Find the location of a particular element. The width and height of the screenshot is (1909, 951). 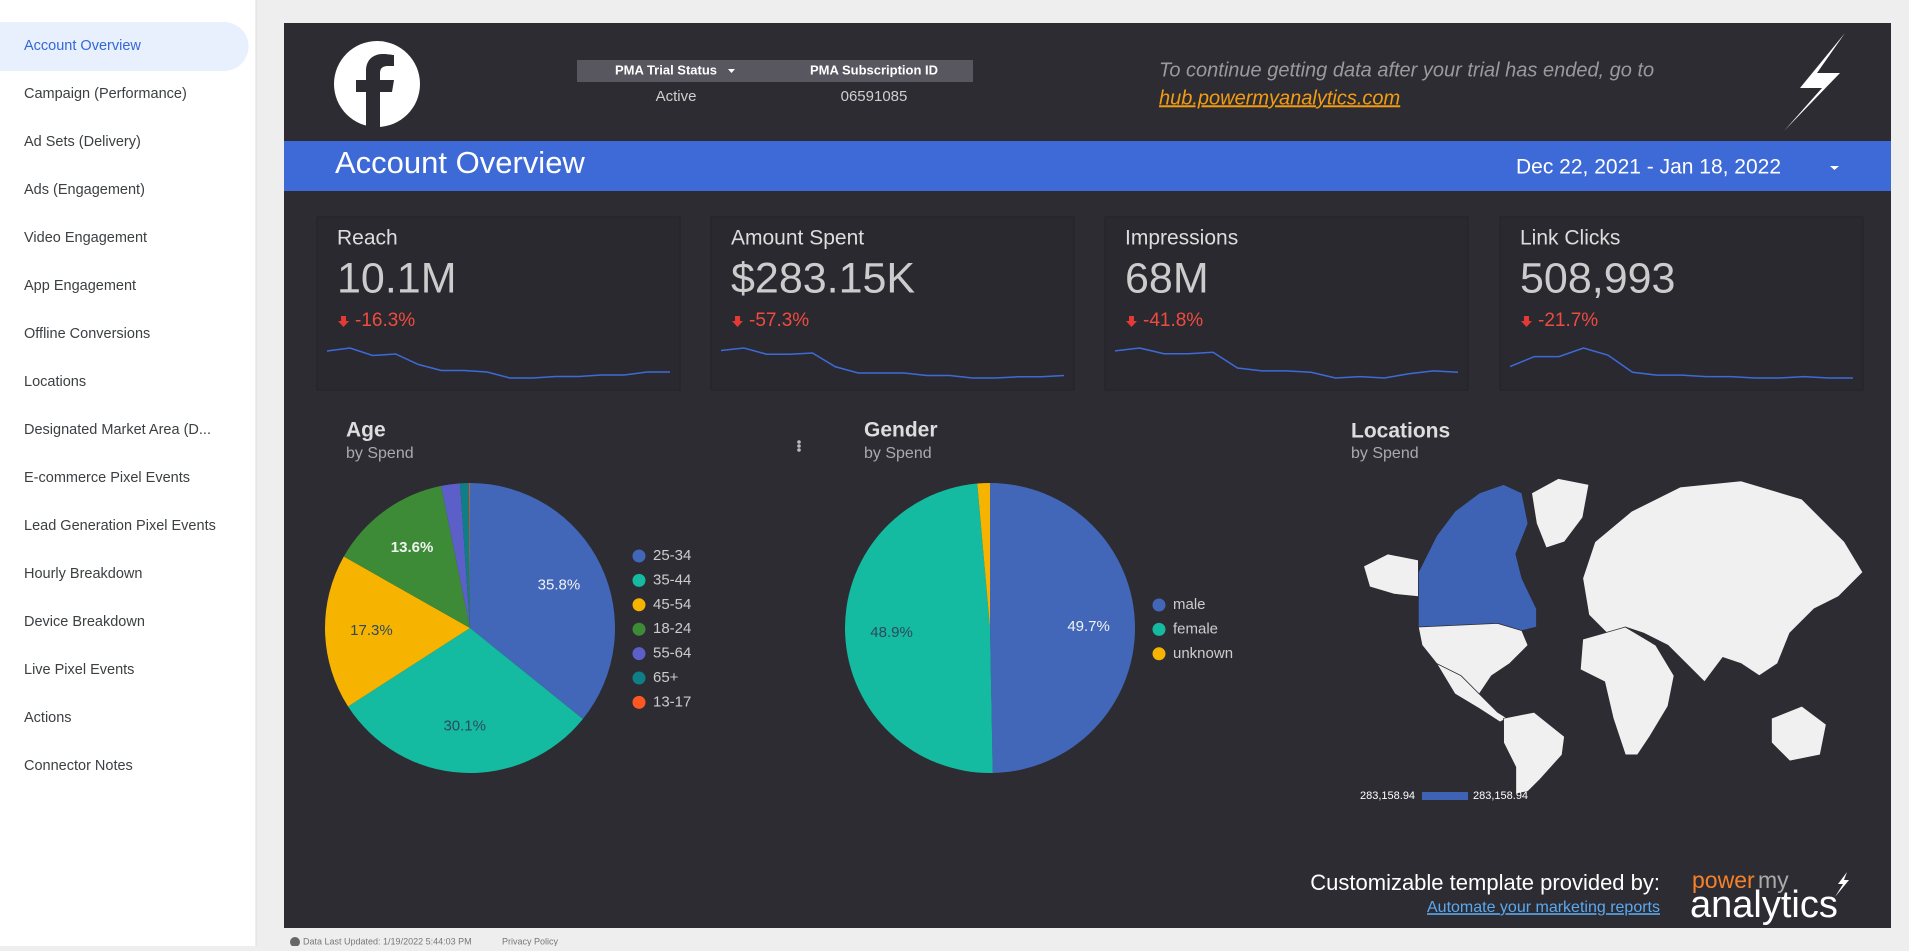

pma-column-header: PMA Subscription ID is located at coordinates (874, 69).